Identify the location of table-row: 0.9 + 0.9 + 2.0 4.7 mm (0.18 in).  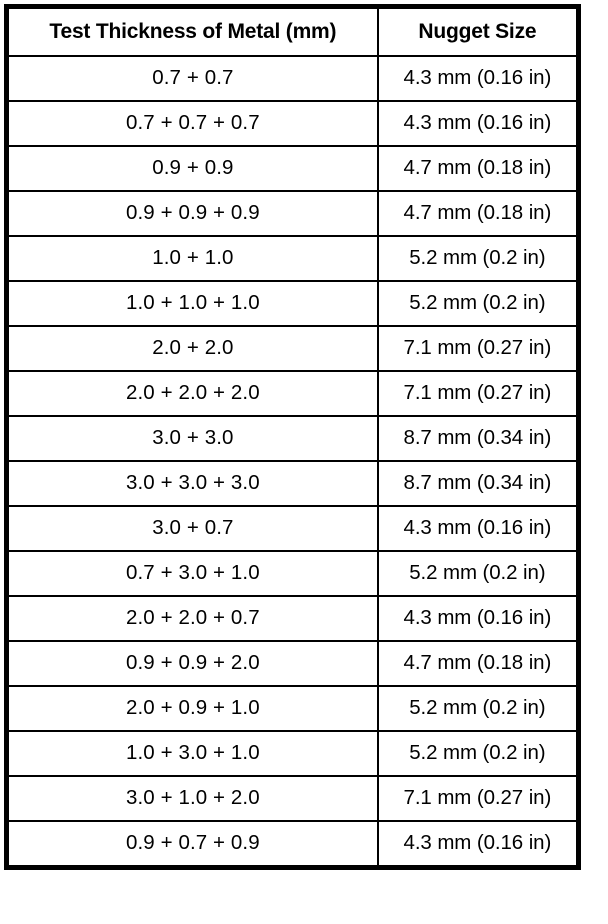
(292, 663).